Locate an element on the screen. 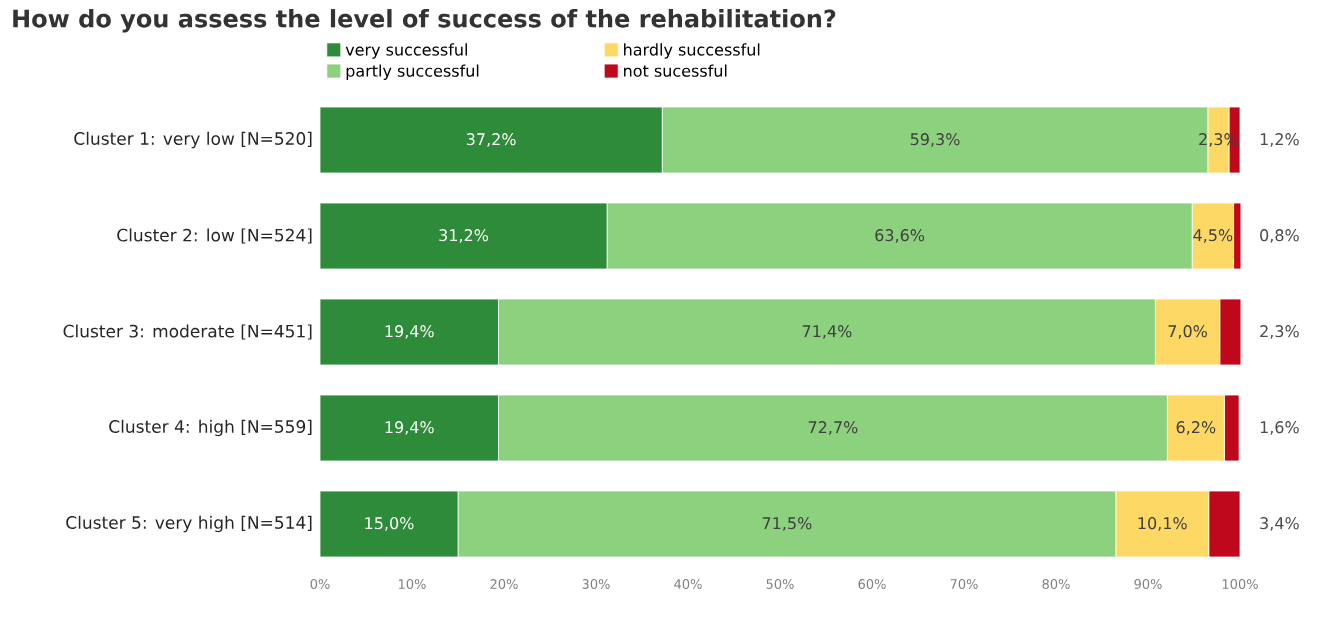 This screenshot has height=628, width=1322. legend-label: not sucessful is located at coordinates (675, 70).